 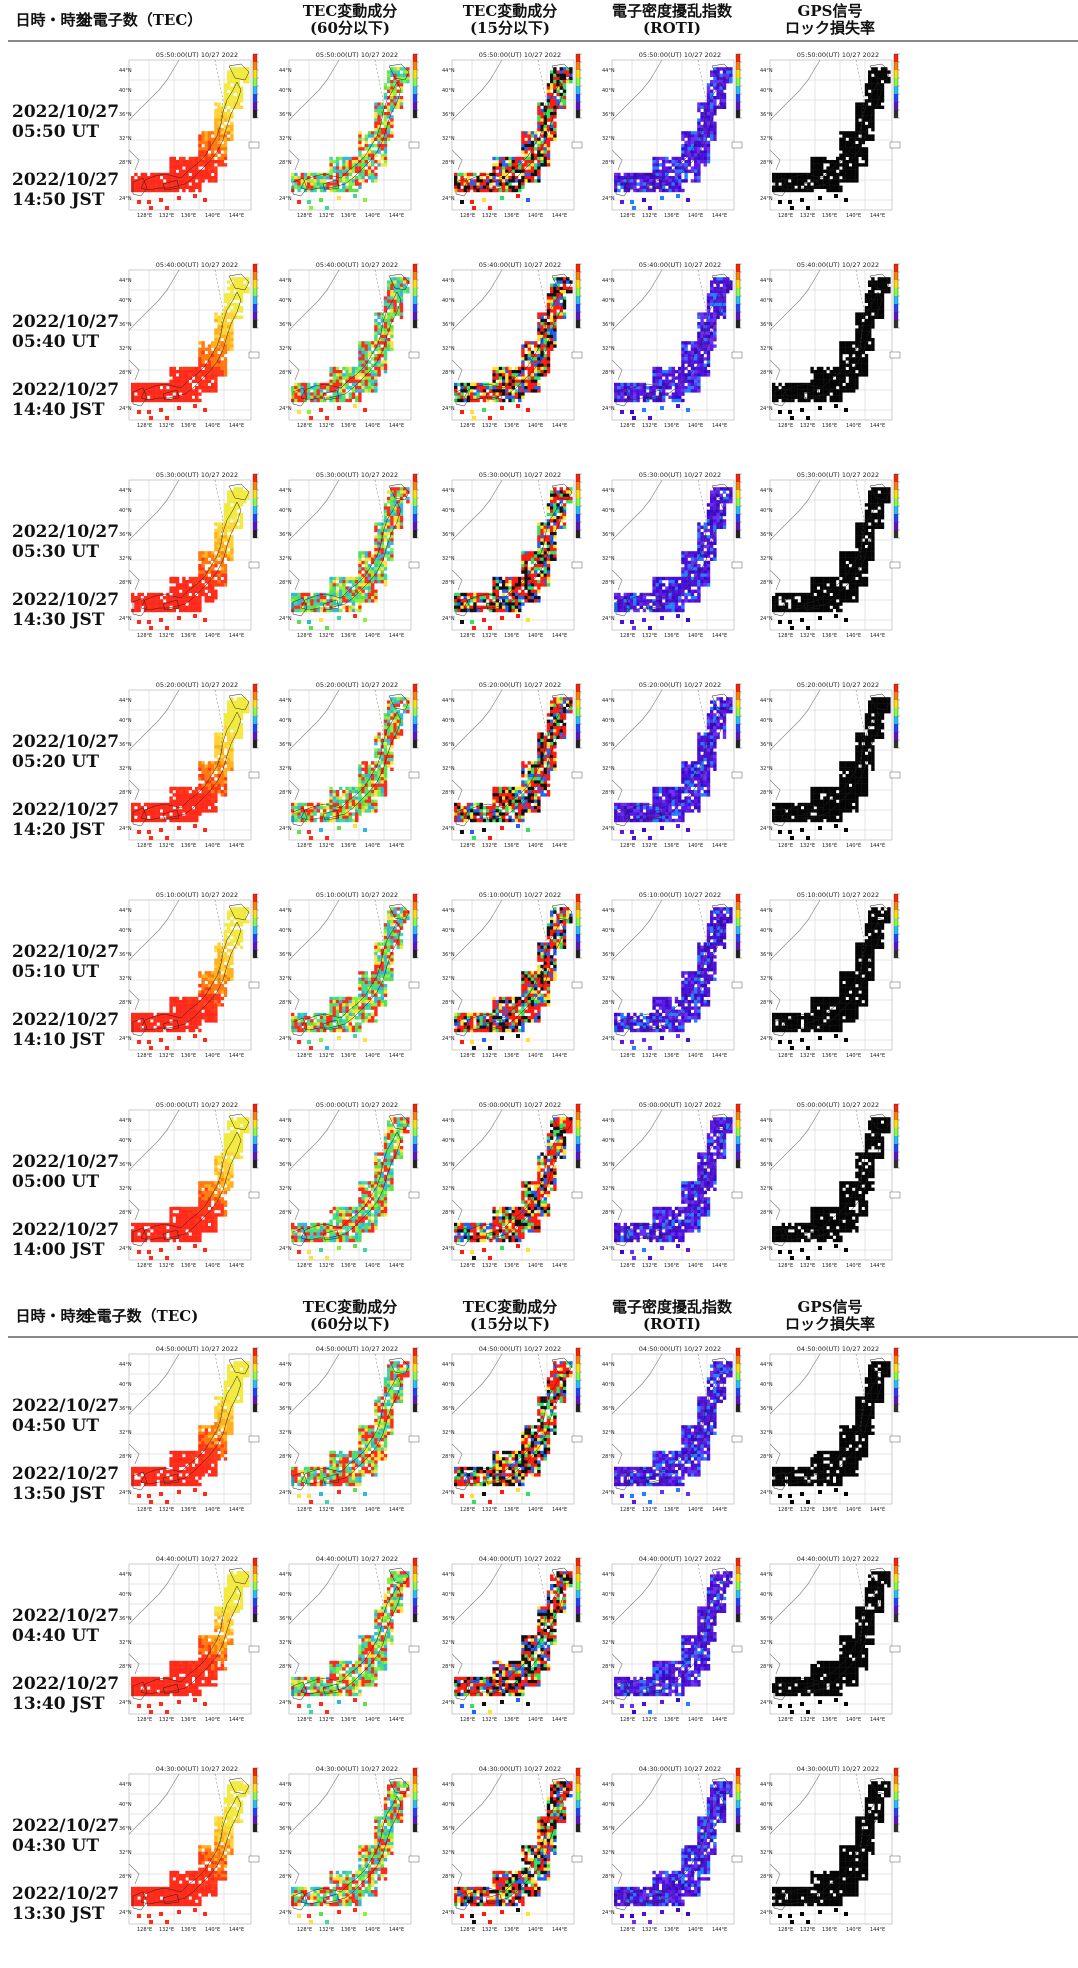 What do you see at coordinates (140, 20) in the screenshot?
I see `header-column-1: 全電子数（TEC）` at bounding box center [140, 20].